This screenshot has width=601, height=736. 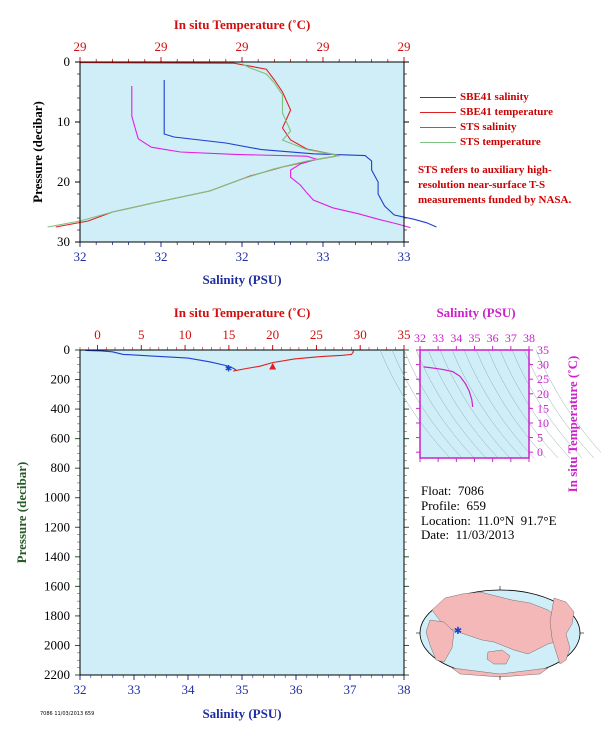 What do you see at coordinates (293, 361) in the screenshot?
I see `series-line-temperature` at bounding box center [293, 361].